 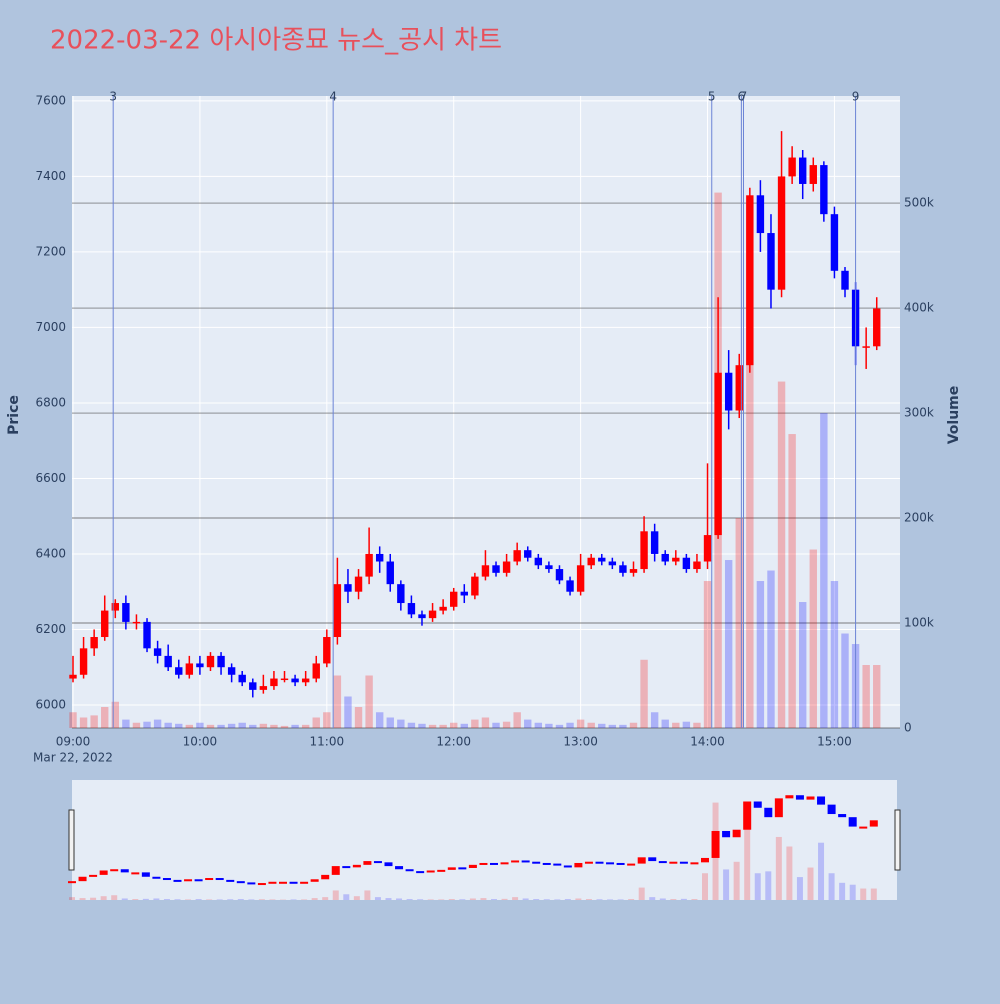 I want to click on y-tick-label: 6000, so click(x=50, y=704).